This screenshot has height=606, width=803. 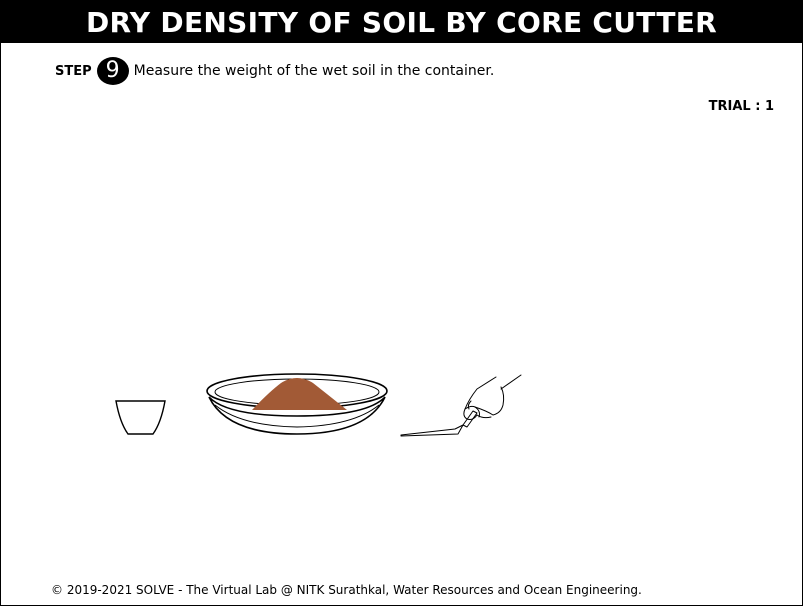 I want to click on hand-trowel-icon, so click(x=461, y=405).